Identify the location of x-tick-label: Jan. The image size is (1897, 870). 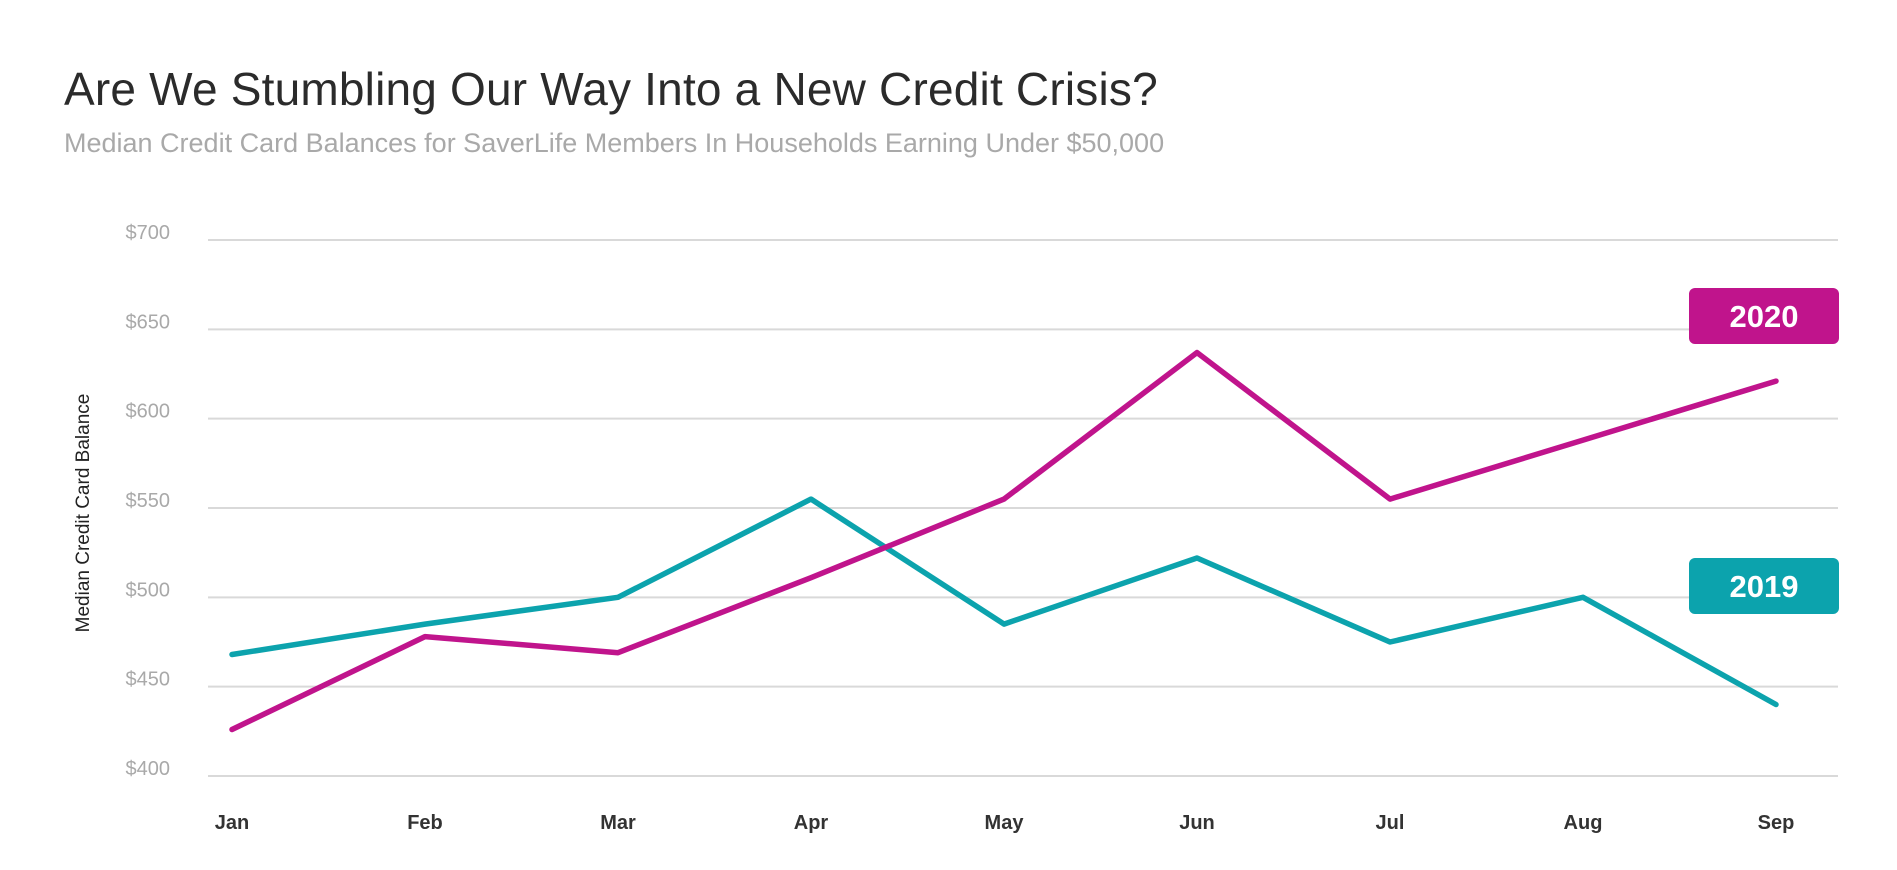
(232, 823).